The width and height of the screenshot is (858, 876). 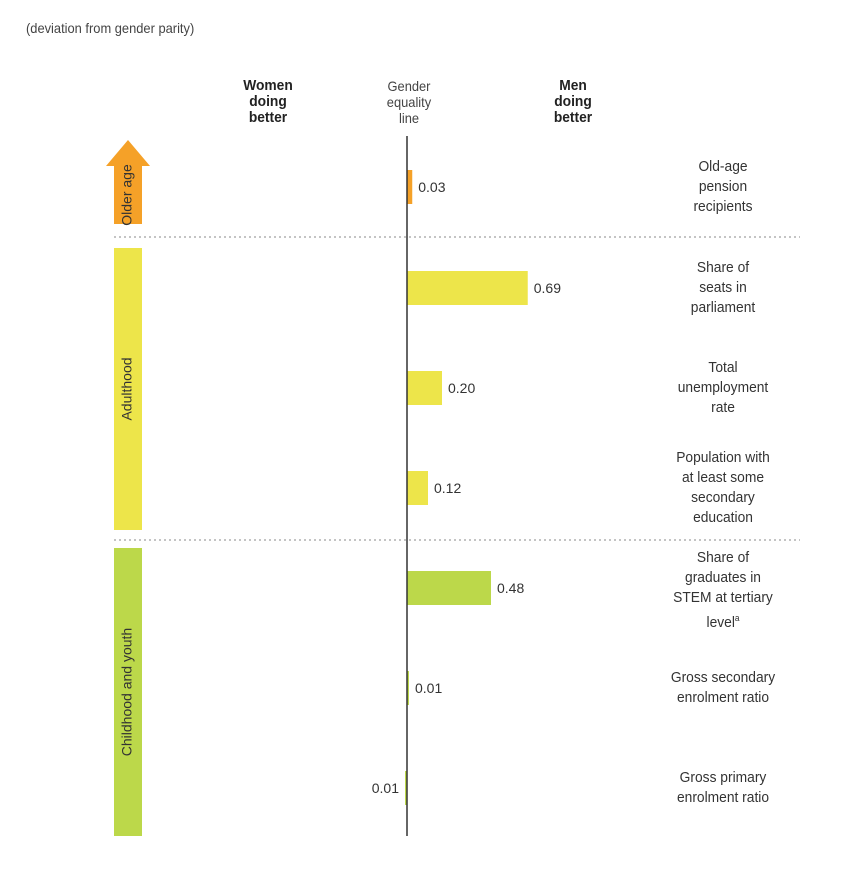 What do you see at coordinates (447, 488) in the screenshot?
I see `data-label: 0.12` at bounding box center [447, 488].